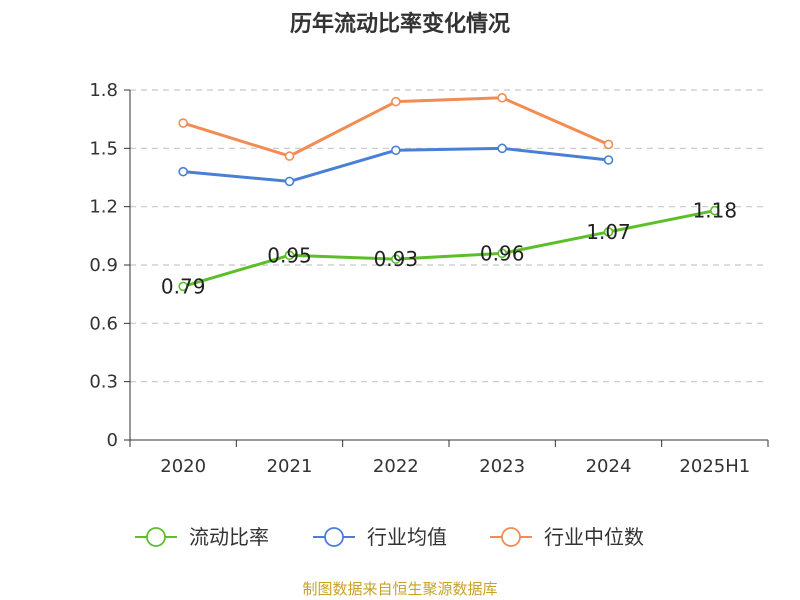 Image resolution: width=800 pixels, height=600 pixels. I want to click on legend-label: 行业均值, so click(407, 537).